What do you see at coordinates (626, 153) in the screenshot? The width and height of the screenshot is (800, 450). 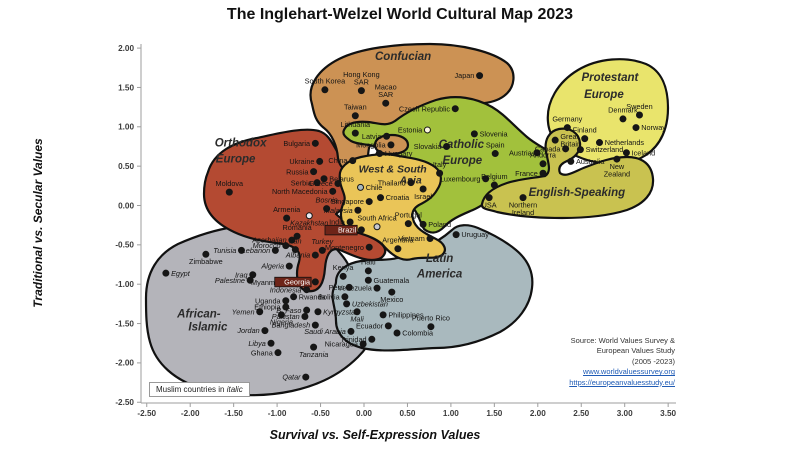 I see `country-dot-iceland` at bounding box center [626, 153].